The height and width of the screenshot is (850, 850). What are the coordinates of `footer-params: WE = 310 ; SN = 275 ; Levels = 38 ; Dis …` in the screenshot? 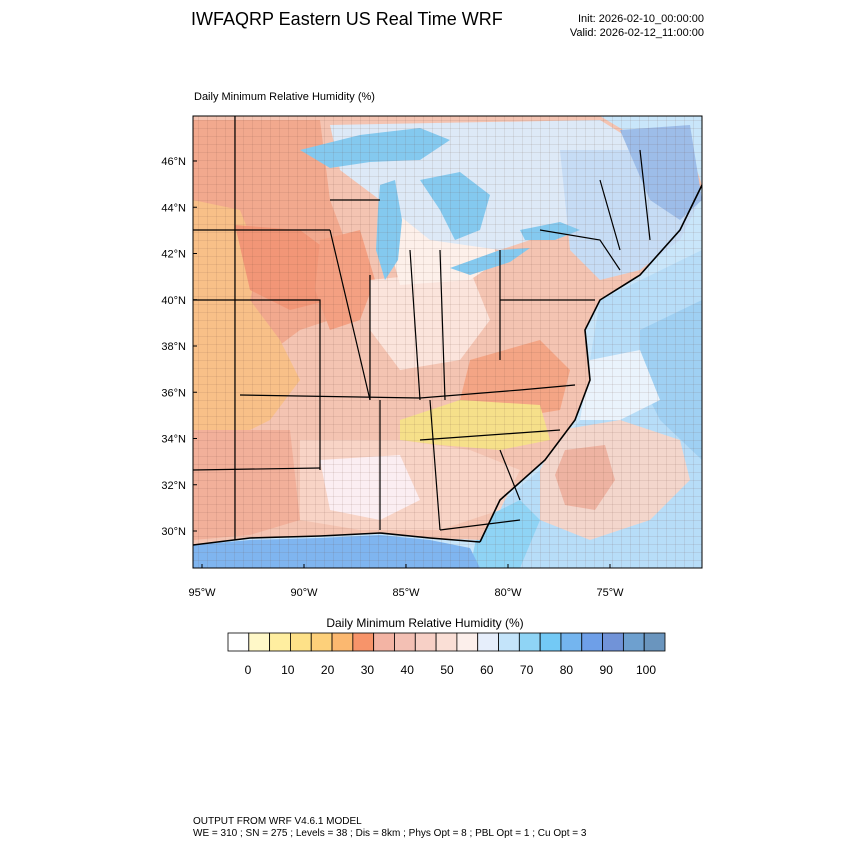 It's located at (390, 833).